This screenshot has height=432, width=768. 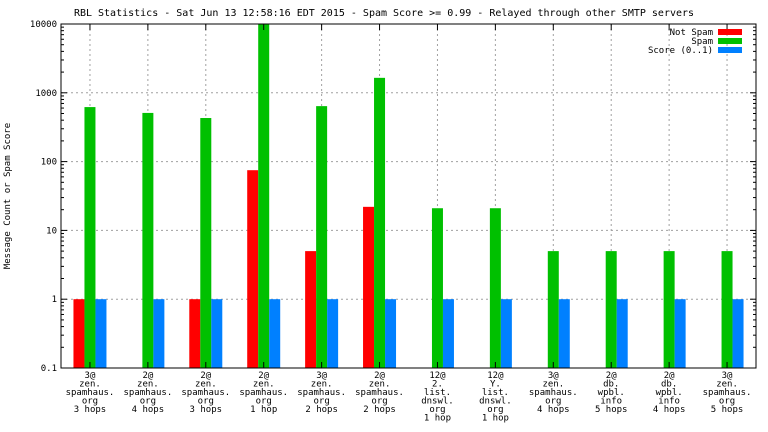 I want to click on x-tick-label: 12@ Y. list. dnswl. org 1 hop, so click(x=495, y=397).